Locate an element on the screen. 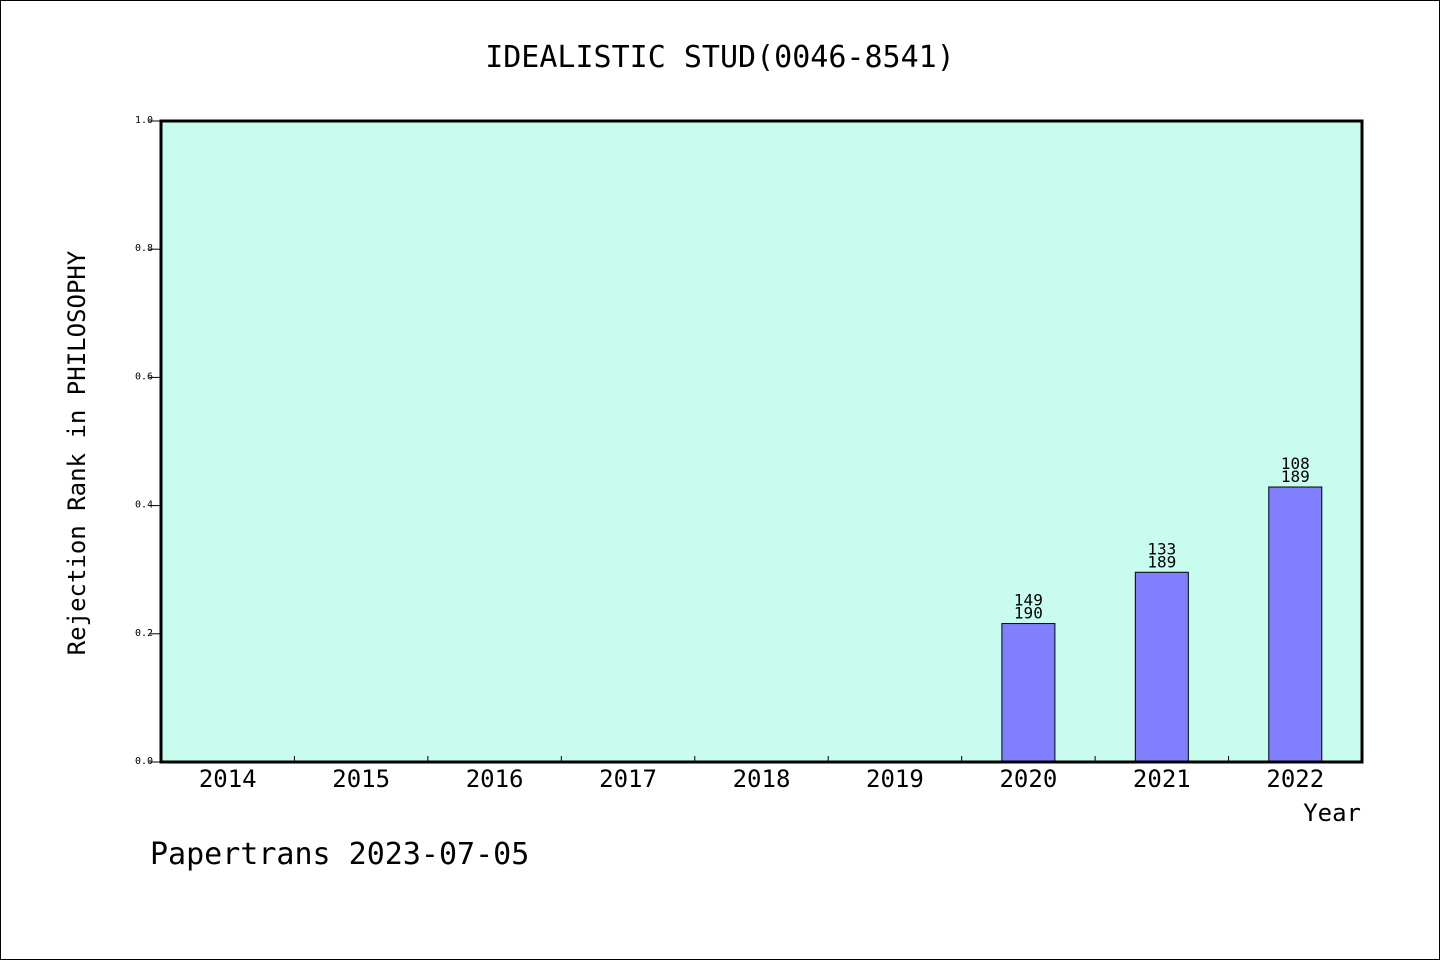  x-tick-label: 2016 is located at coordinates (495, 779).